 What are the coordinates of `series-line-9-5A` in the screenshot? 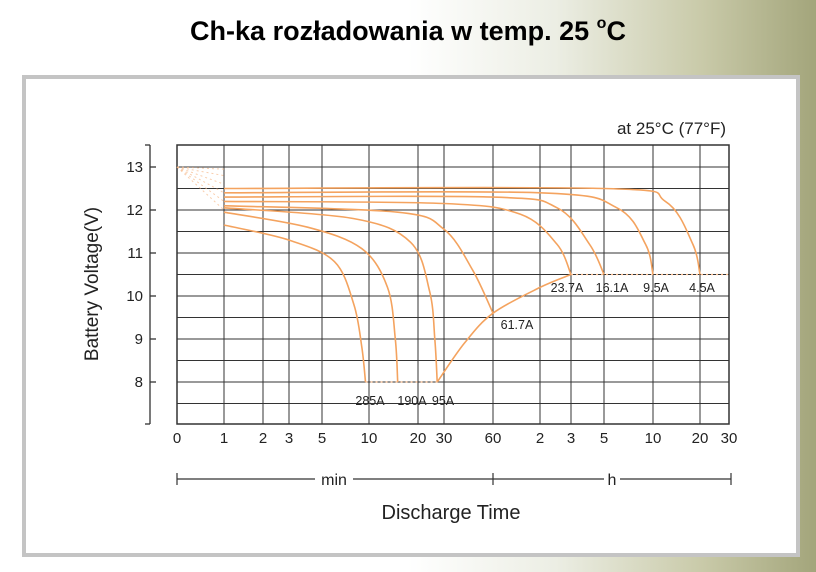 It's located at (438, 232).